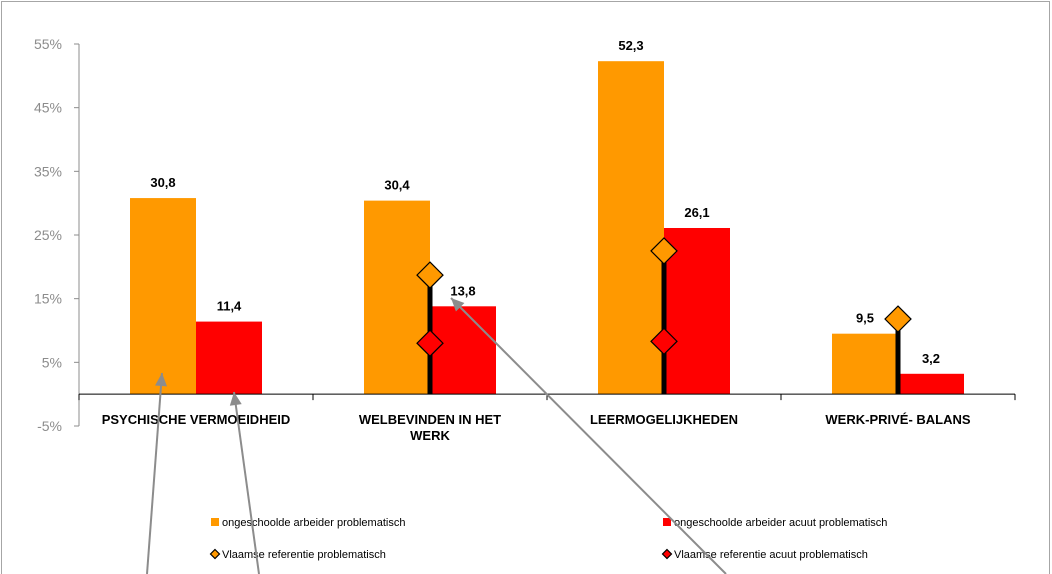  I want to click on category-label: LEERMOGELIJKHEDEN, so click(664, 419).